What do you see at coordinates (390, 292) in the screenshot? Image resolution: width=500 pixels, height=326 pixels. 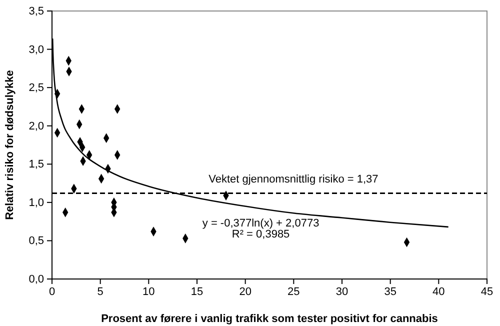 I see `x-tick-label: 35` at bounding box center [390, 292].